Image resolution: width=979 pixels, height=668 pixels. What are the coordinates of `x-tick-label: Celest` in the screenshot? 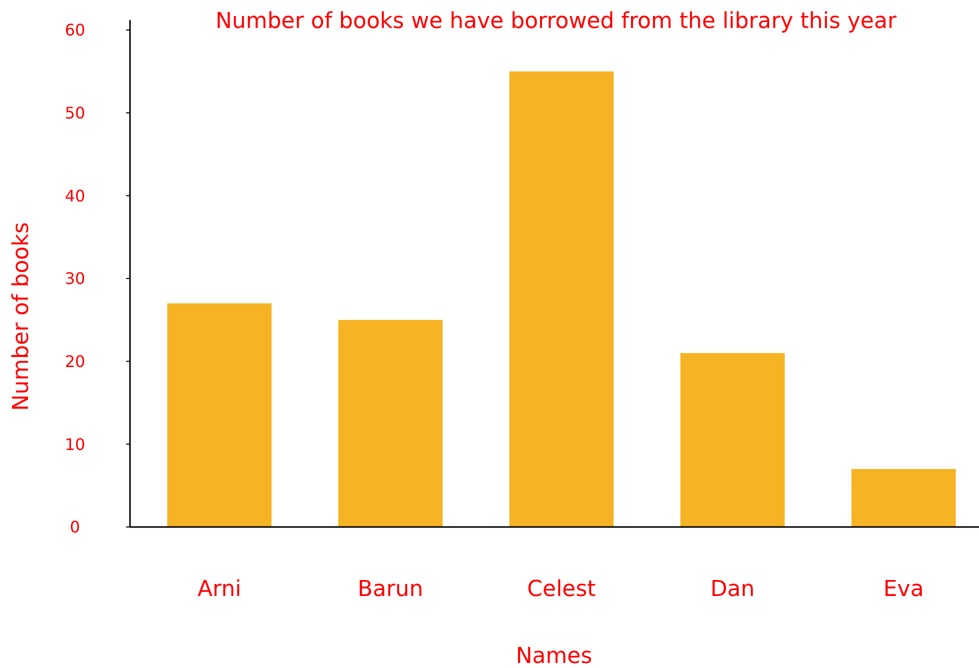 It's located at (561, 589).